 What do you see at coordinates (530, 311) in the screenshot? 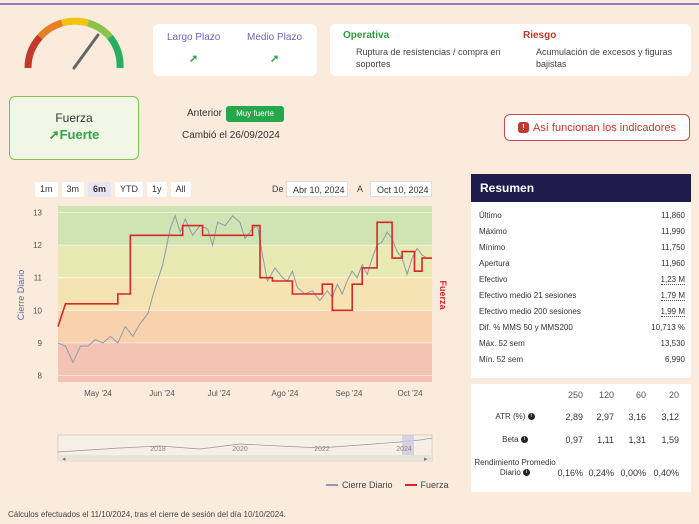
I see `summary-label: Efectivo medio 200 sesiones` at bounding box center [530, 311].